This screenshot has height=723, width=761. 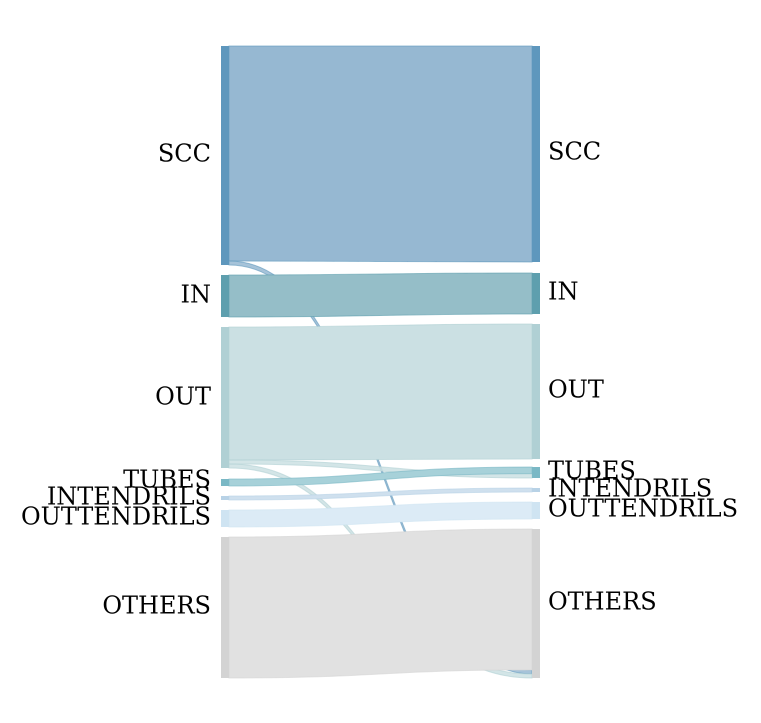 I want to click on left-node-scc, so click(x=225, y=155).